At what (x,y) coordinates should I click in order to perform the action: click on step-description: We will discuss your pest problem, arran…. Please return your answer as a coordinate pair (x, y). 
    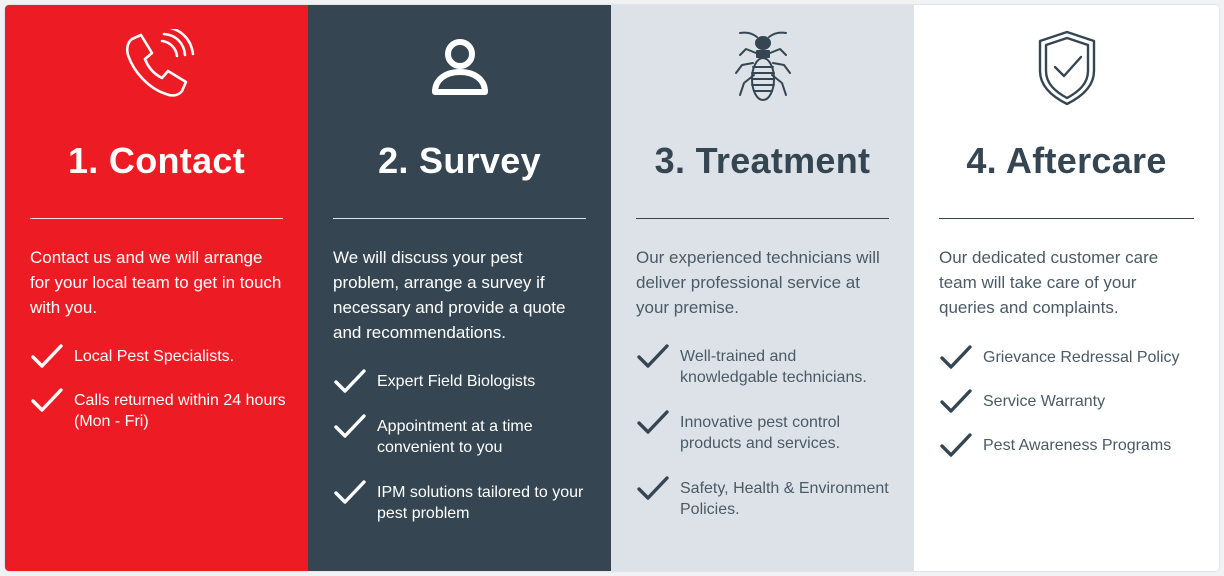
    Looking at the image, I should click on (449, 295).